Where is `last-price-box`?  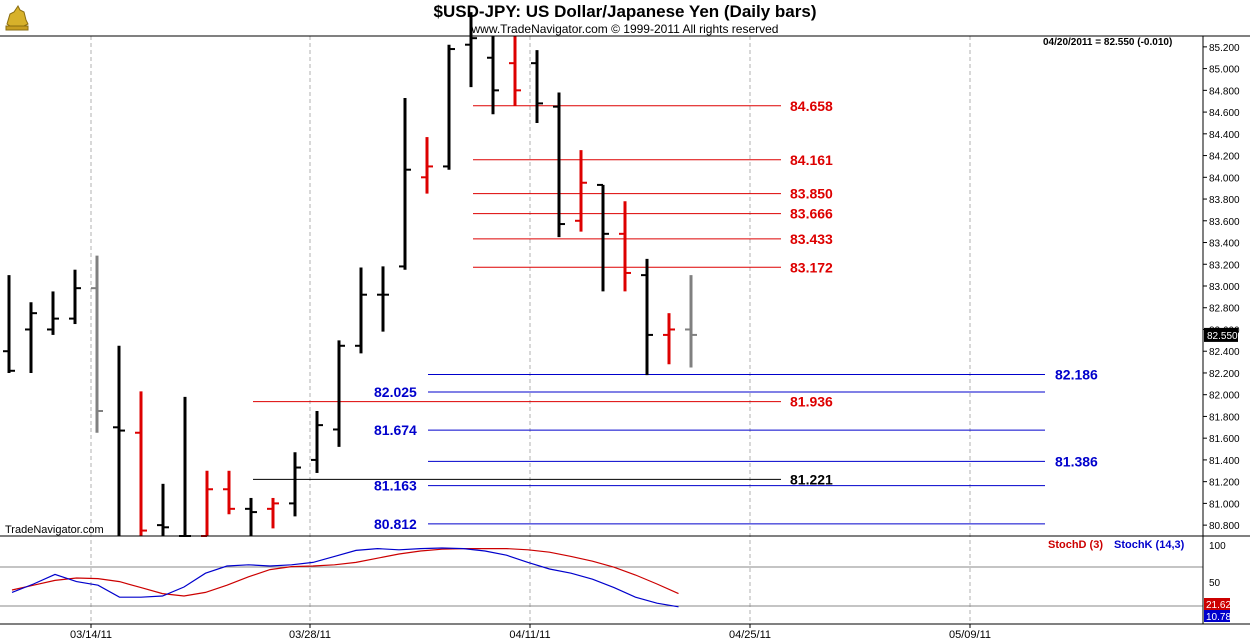 last-price-box is located at coordinates (1221, 334).